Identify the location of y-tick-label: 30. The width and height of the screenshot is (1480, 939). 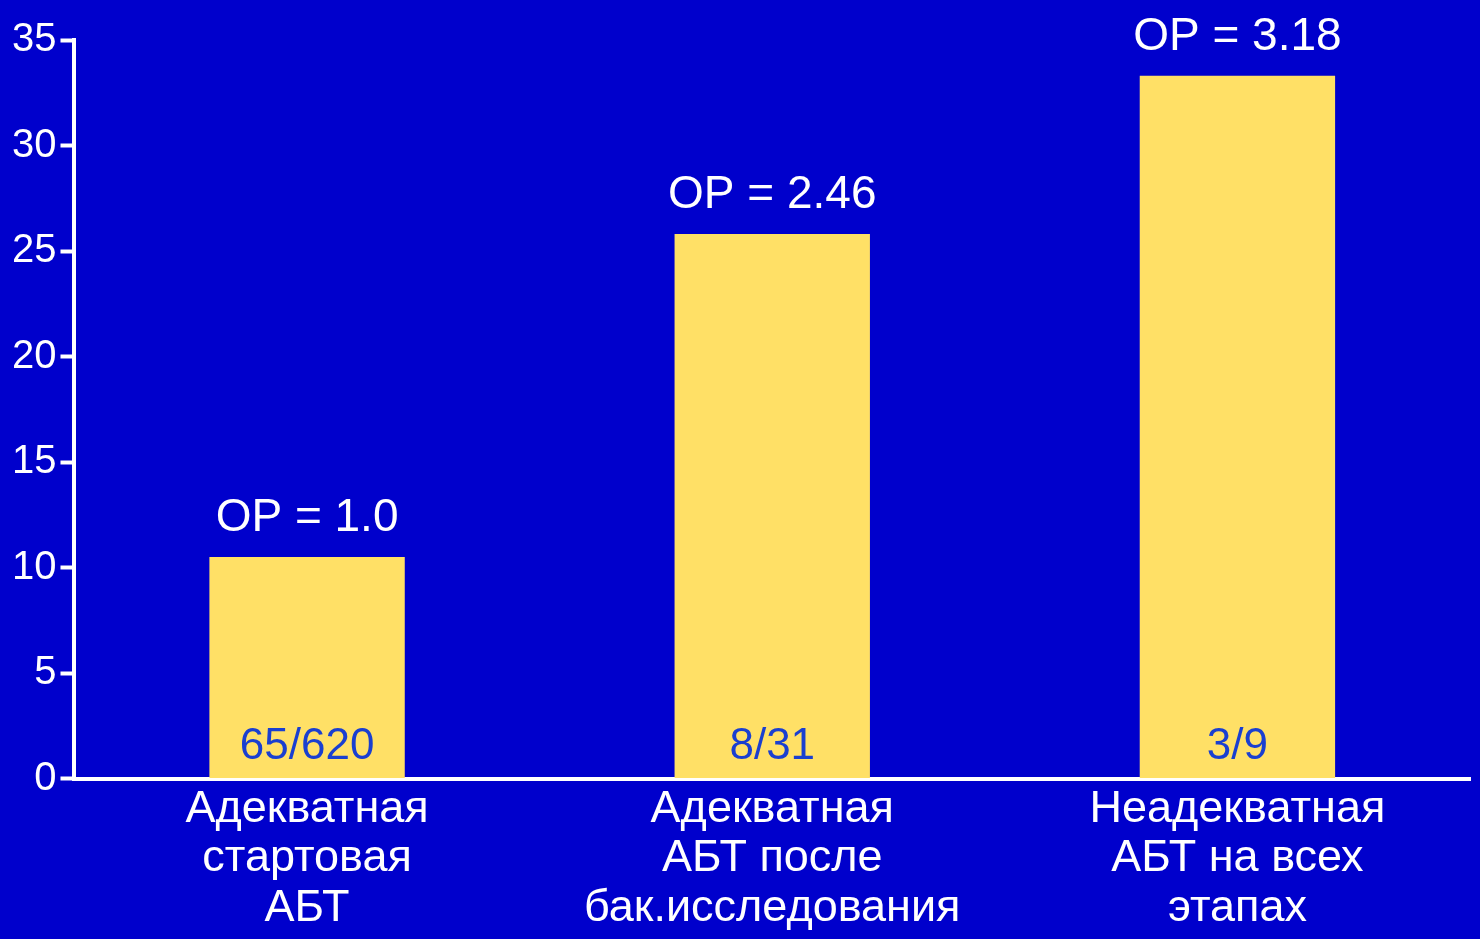
(34, 142).